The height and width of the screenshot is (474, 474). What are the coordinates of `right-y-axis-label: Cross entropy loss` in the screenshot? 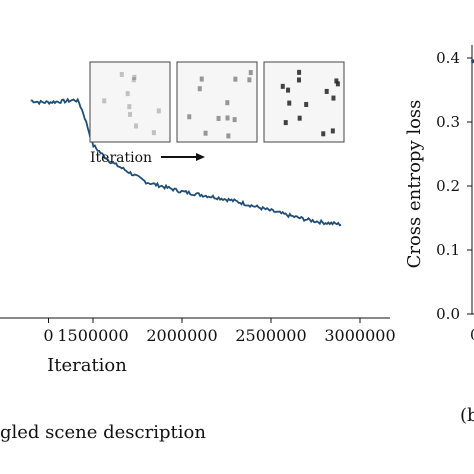 It's located at (414, 184).